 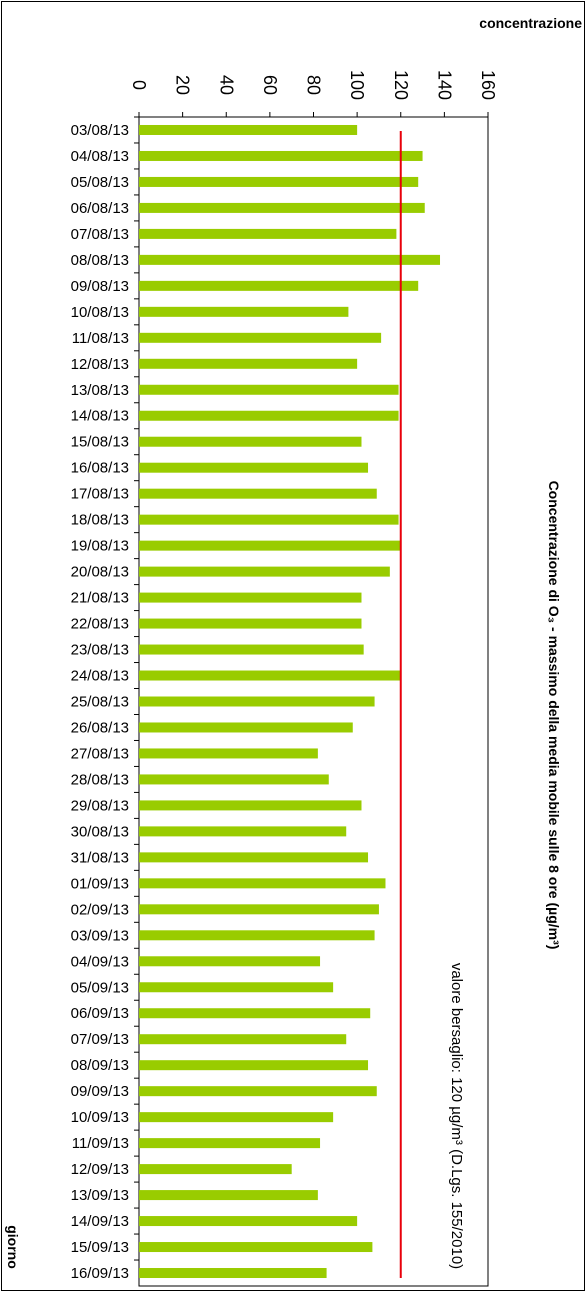 I want to click on category-label: 09/09/13, so click(x=100, y=1091).